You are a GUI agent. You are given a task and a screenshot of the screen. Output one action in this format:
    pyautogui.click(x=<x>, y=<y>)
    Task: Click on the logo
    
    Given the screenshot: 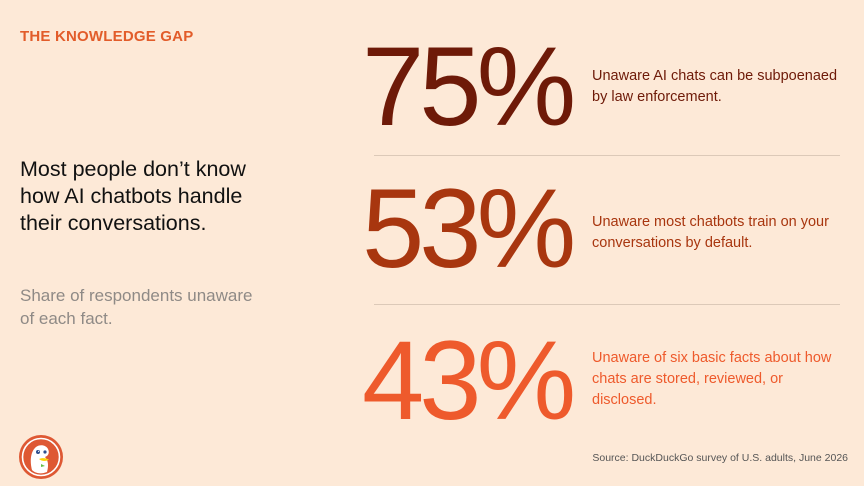 What is the action you would take?
    pyautogui.click(x=41, y=457)
    